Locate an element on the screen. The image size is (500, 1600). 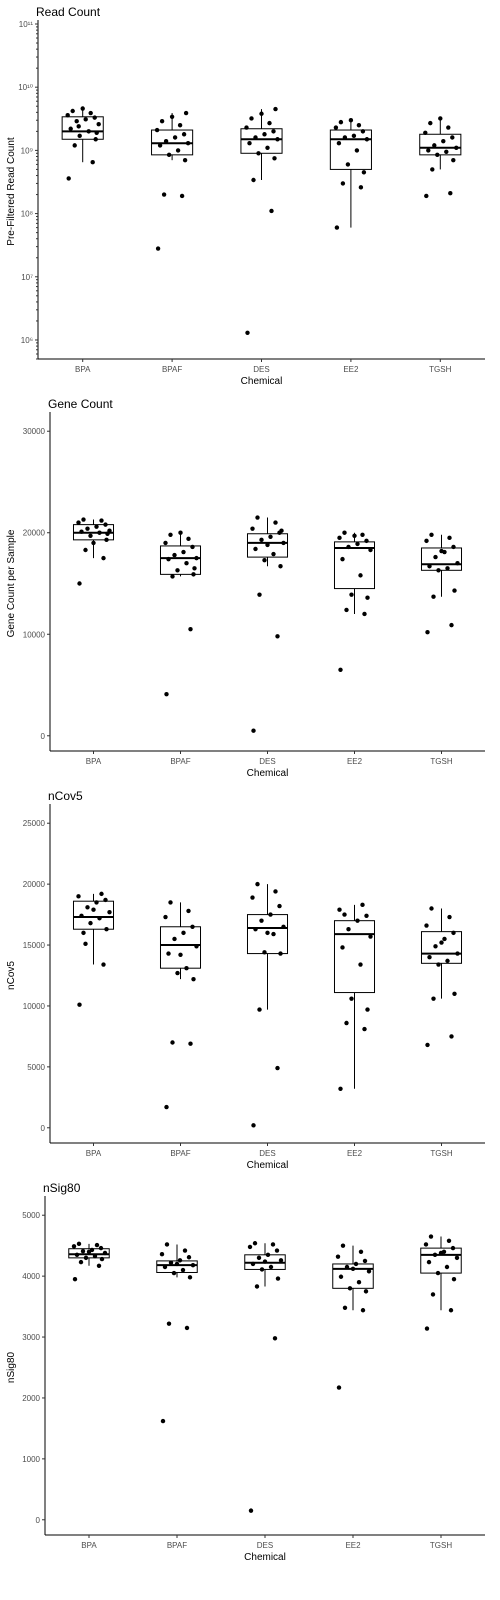
y-tick-label: 5000 is located at coordinates (31, 1215).